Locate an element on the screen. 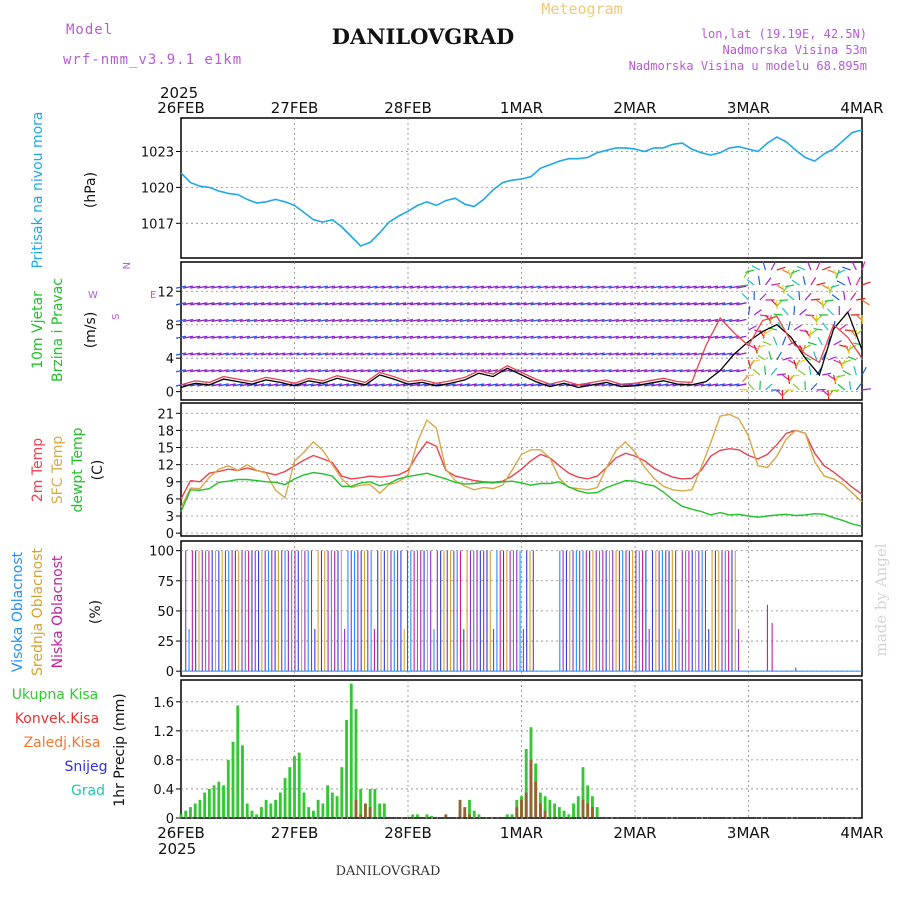 The height and width of the screenshot is (900, 900). year-bottom: 2025 is located at coordinates (177, 849).